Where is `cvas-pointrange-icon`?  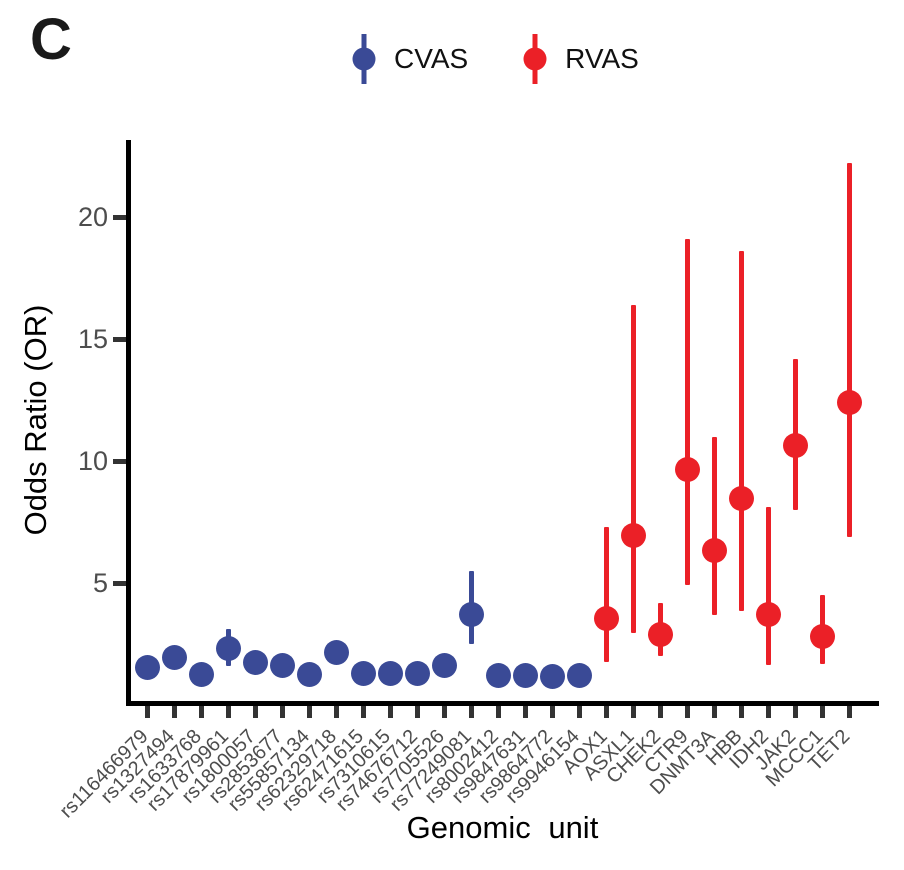 cvas-pointrange-icon is located at coordinates (364, 59).